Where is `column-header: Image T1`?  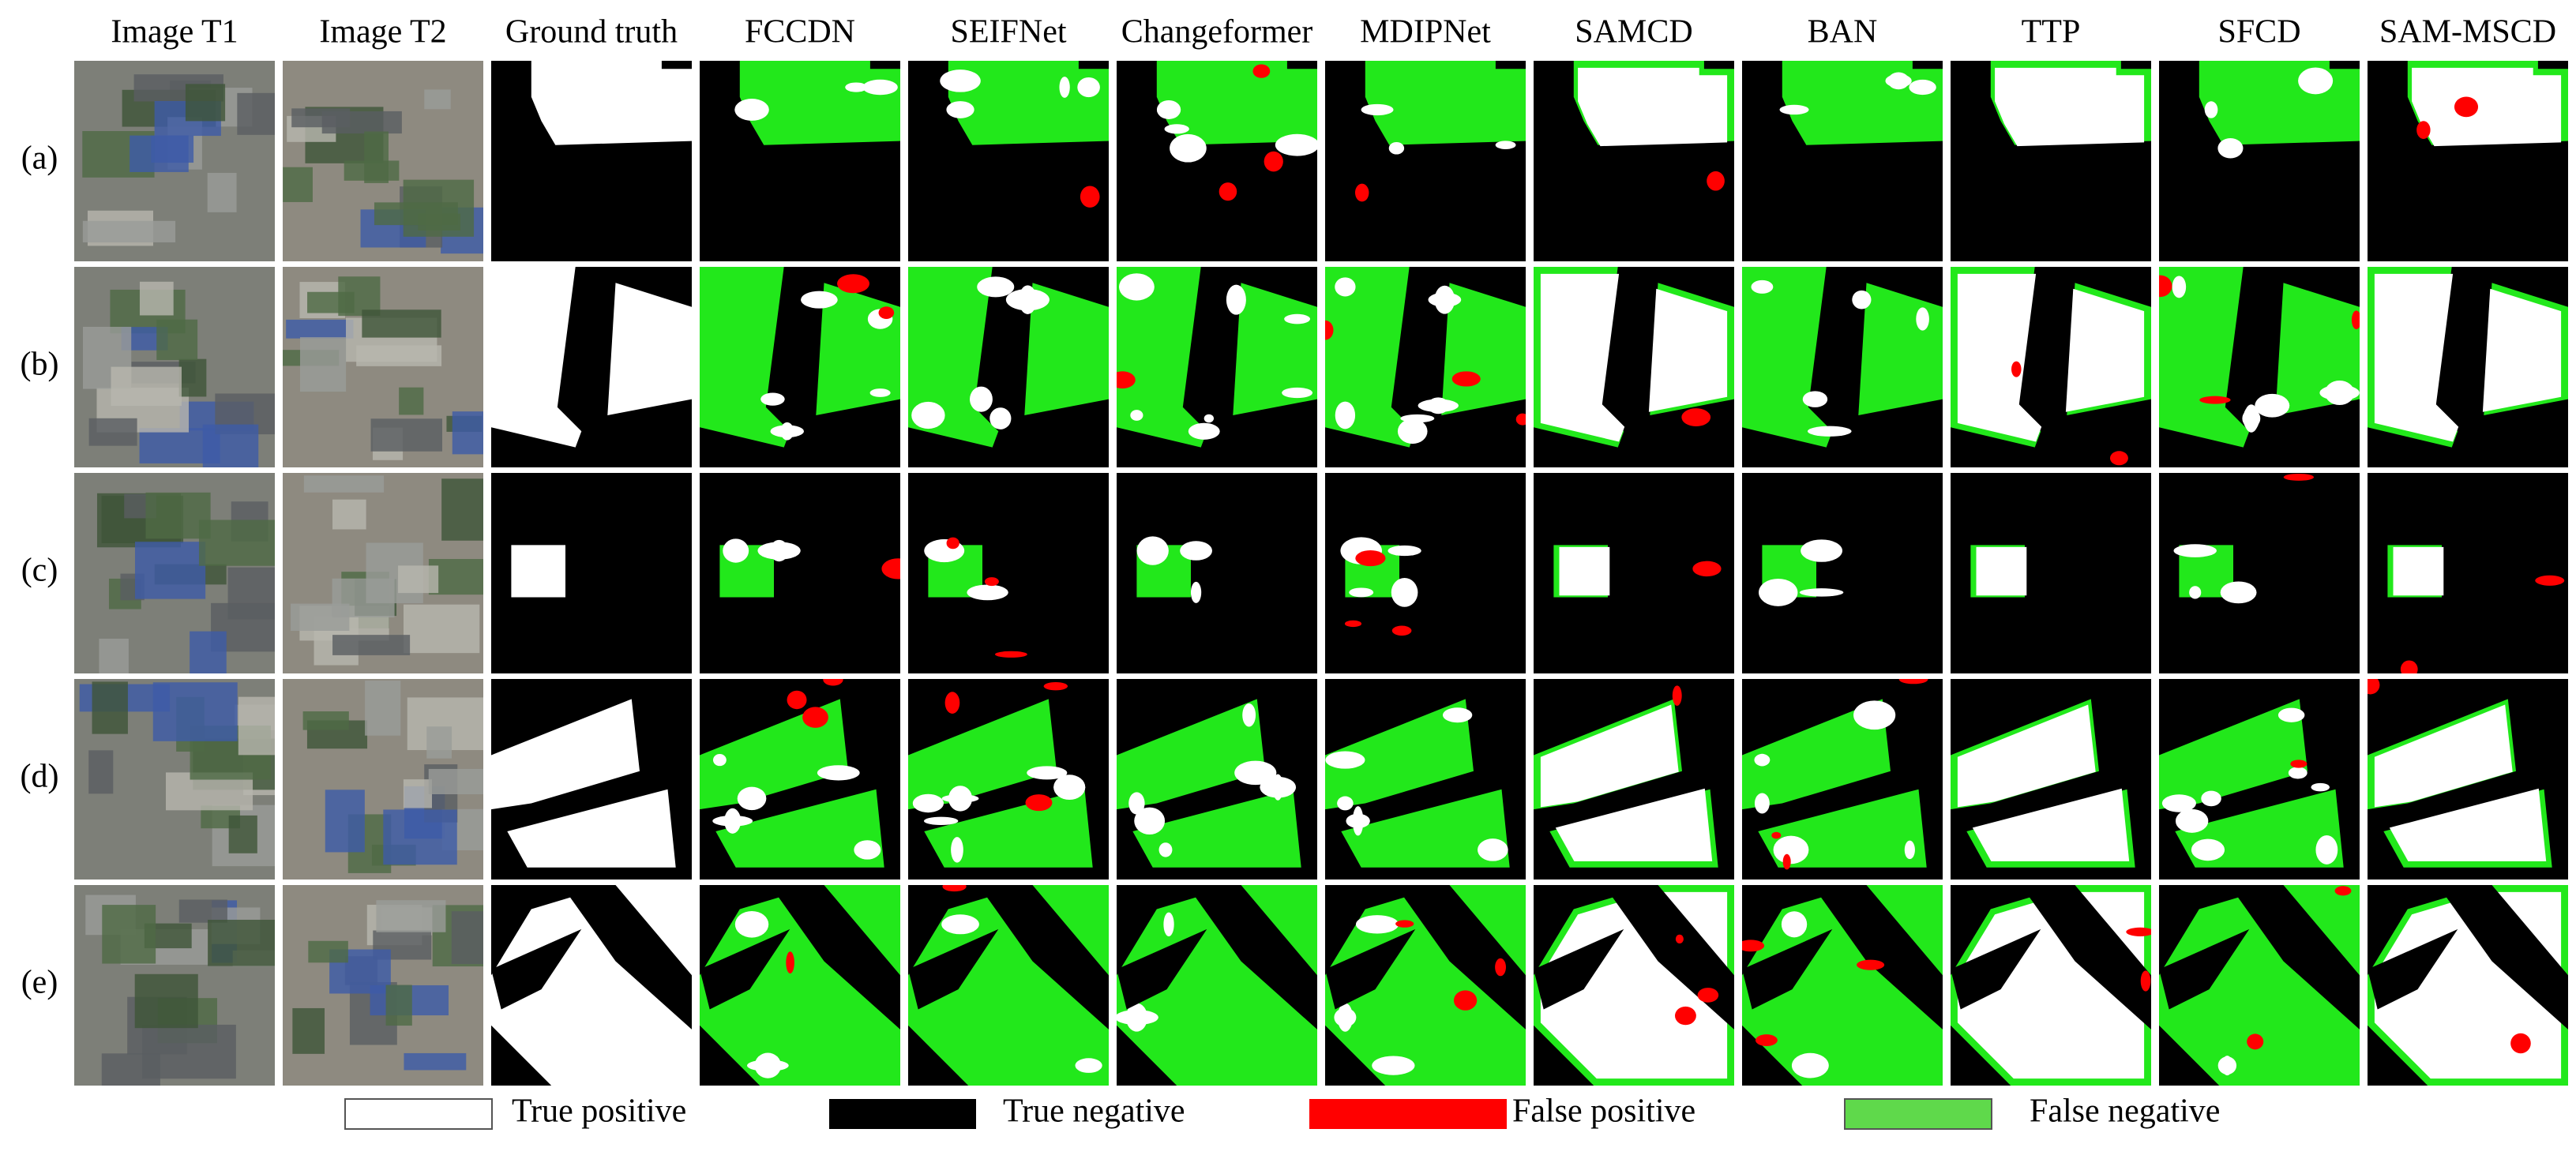
column-header: Image T1 is located at coordinates (174, 32).